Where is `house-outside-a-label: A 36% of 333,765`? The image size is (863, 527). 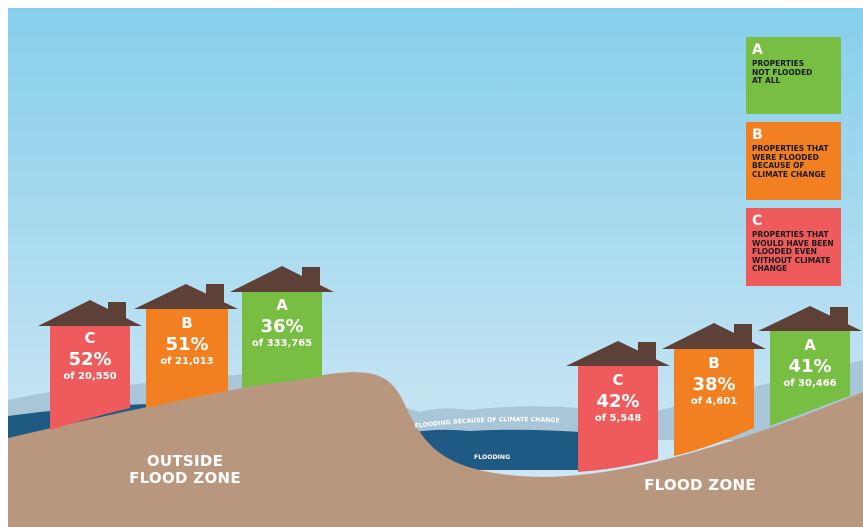
house-outside-a-label: A 36% of 333,765 is located at coordinates (282, 323).